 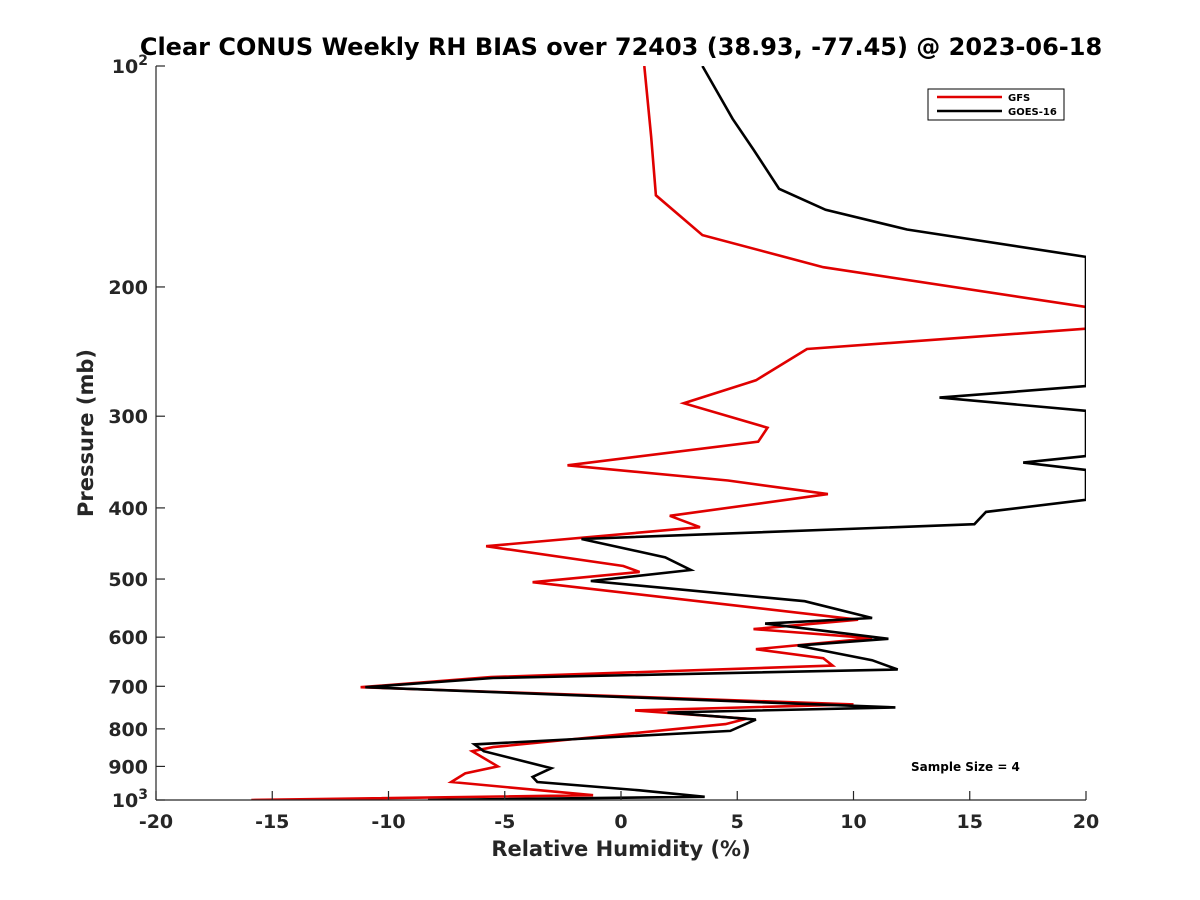 I want to click on x-axis-label: Relative Humidity (%), so click(x=620, y=849).